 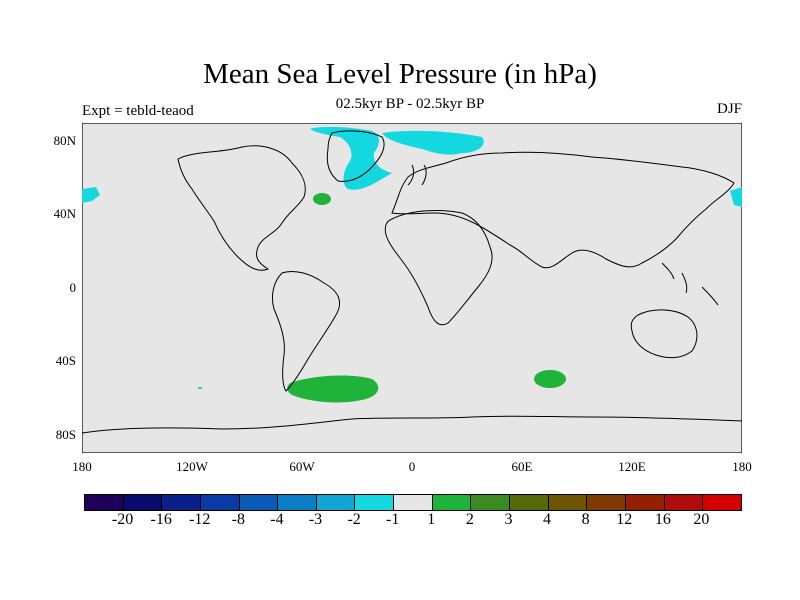 I want to click on australia-coast, so click(x=664, y=334).